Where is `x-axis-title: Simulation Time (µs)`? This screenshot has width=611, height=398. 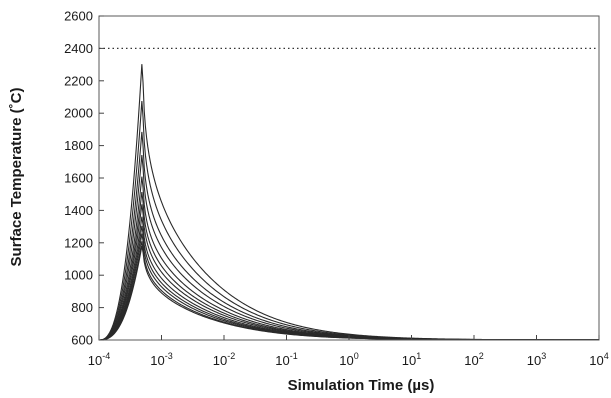 x-axis-title: Simulation Time (µs) is located at coordinates (361, 385).